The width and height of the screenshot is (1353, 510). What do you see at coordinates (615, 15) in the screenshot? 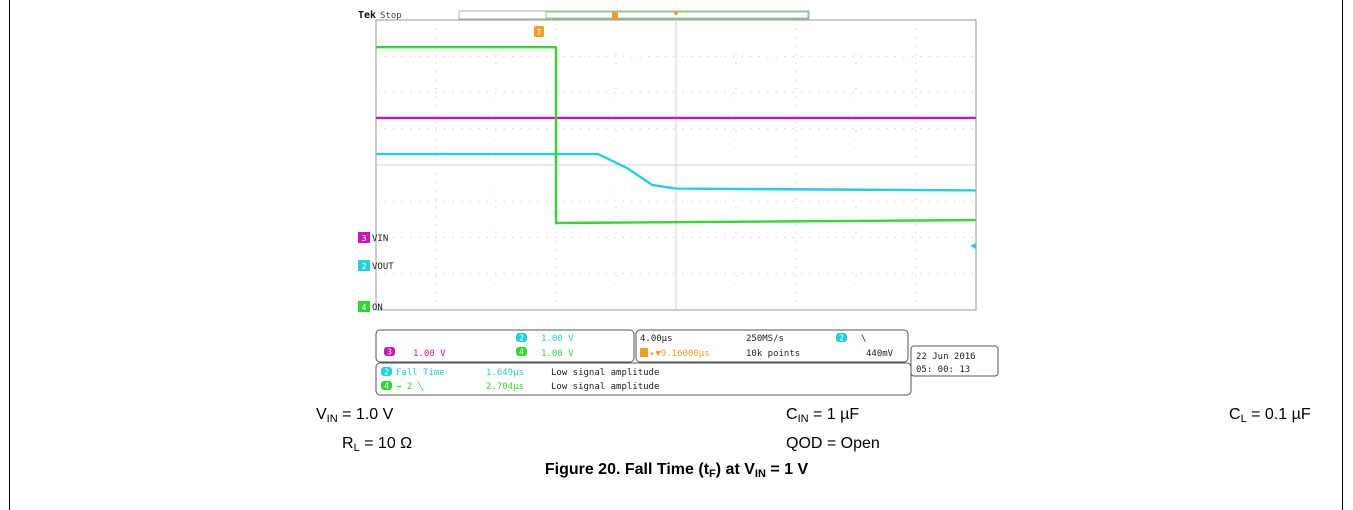
I see `trigger-position-marker` at bounding box center [615, 15].